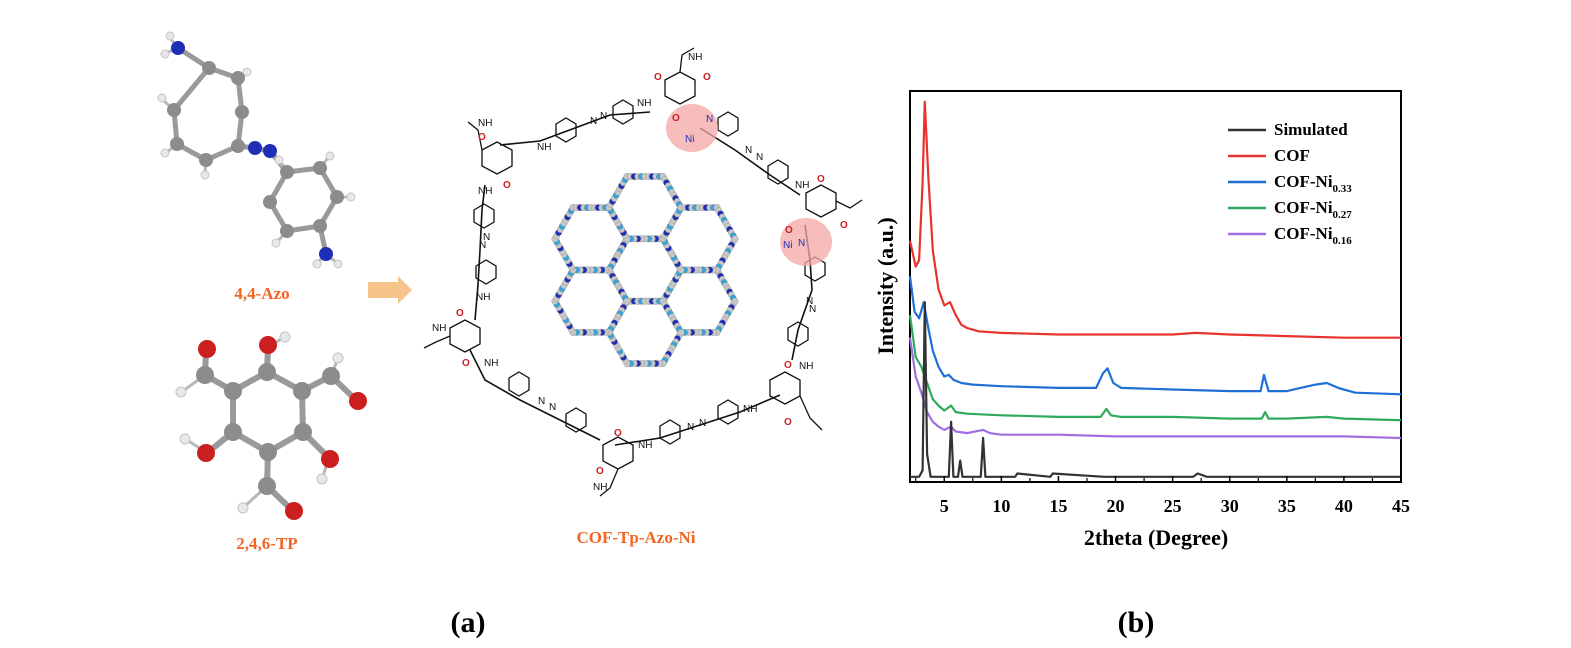 The image size is (1571, 648). Describe the element at coordinates (1313, 183) in the screenshot. I see `legend-label: COF-Ni0.33` at that location.